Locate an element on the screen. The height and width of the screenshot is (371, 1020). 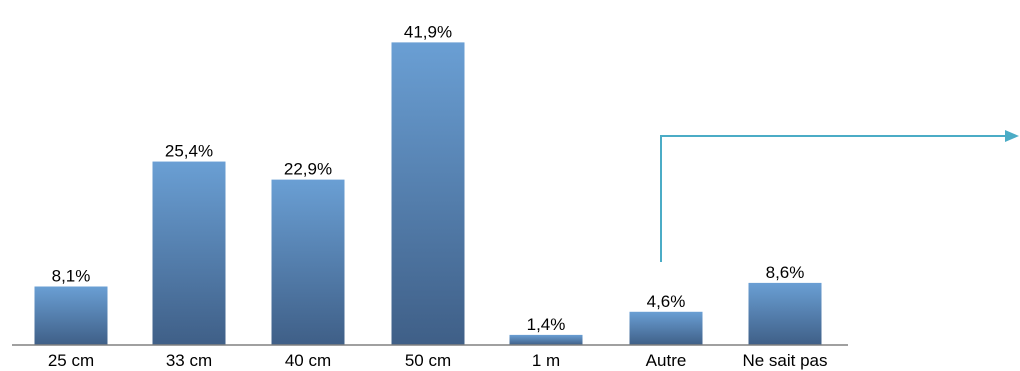
category-label-6: Ne sait pas is located at coordinates (784, 360).